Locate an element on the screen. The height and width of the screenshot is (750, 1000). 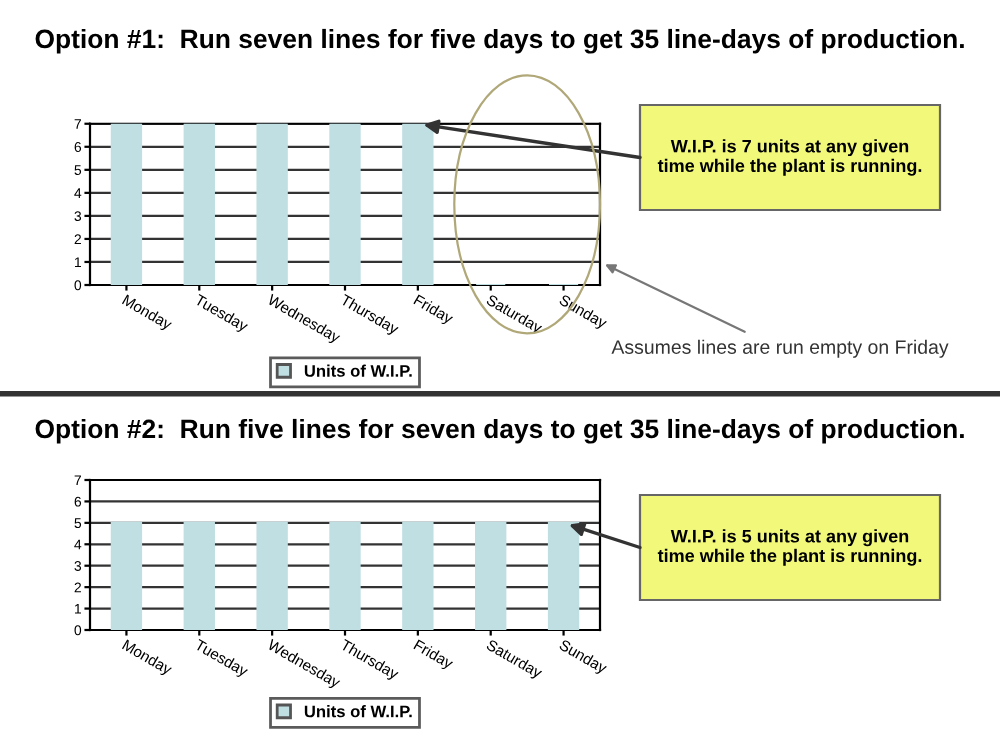
chart-title: Option #2: Run five lines for seven days to get 35 line-days of production. is located at coordinates (499, 431).